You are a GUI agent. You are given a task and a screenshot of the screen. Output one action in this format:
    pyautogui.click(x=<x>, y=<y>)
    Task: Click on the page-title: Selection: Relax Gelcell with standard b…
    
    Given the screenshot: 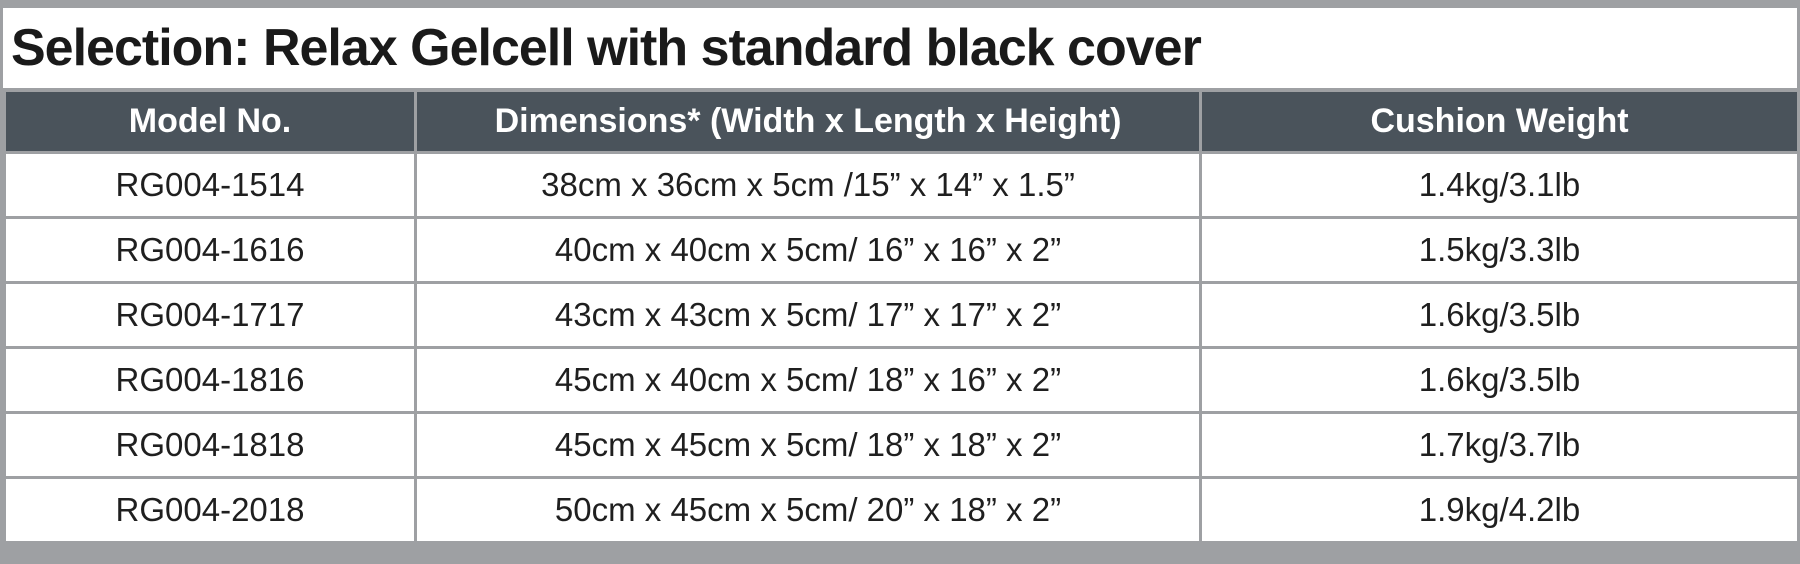 What is the action you would take?
    pyautogui.click(x=606, y=48)
    